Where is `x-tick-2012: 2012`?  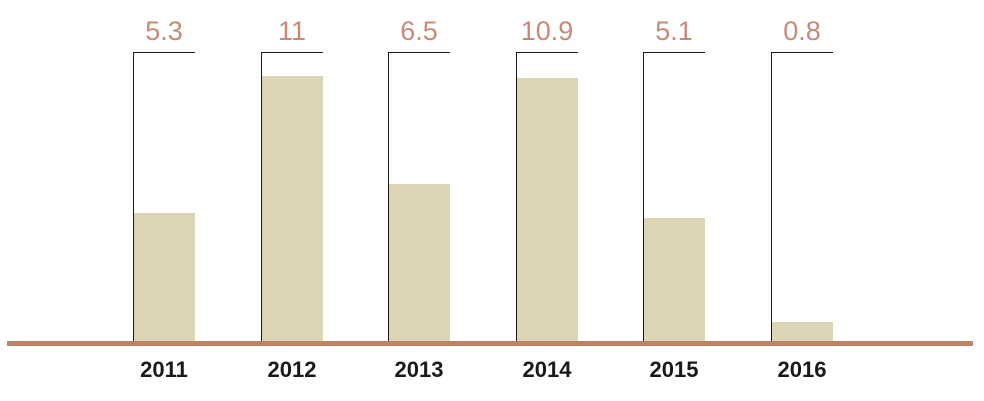
x-tick-2012: 2012 is located at coordinates (292, 369).